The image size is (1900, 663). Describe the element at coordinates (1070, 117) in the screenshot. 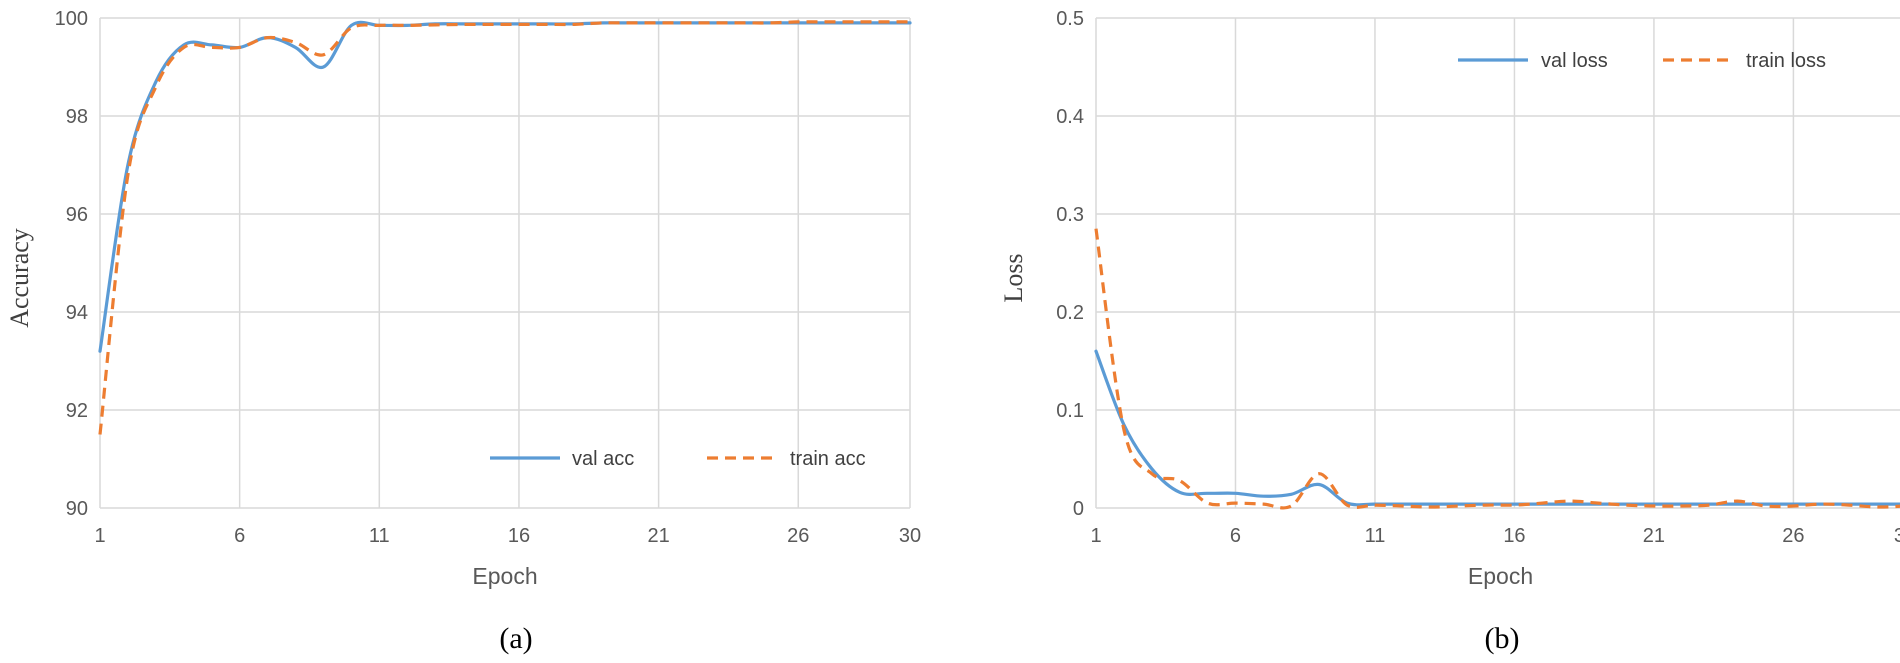

I see `y-tick-label: 0.4` at that location.